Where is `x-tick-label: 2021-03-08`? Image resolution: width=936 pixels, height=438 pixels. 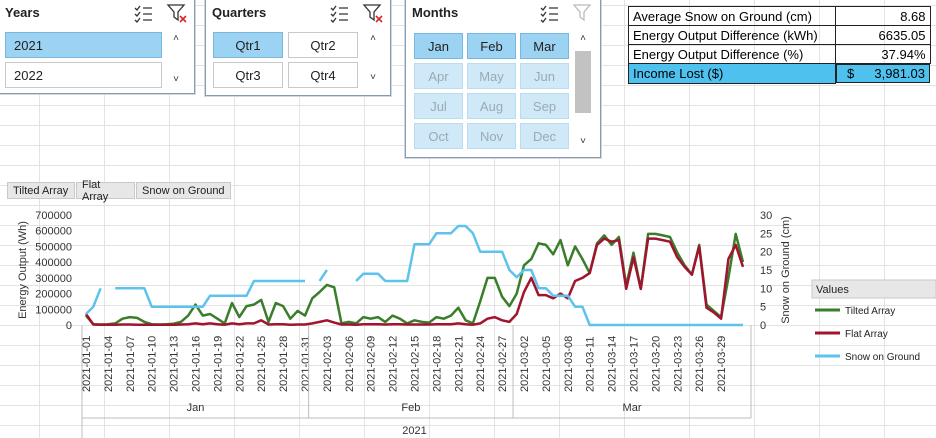
x-tick-label: 2021-03-08 is located at coordinates (569, 364).